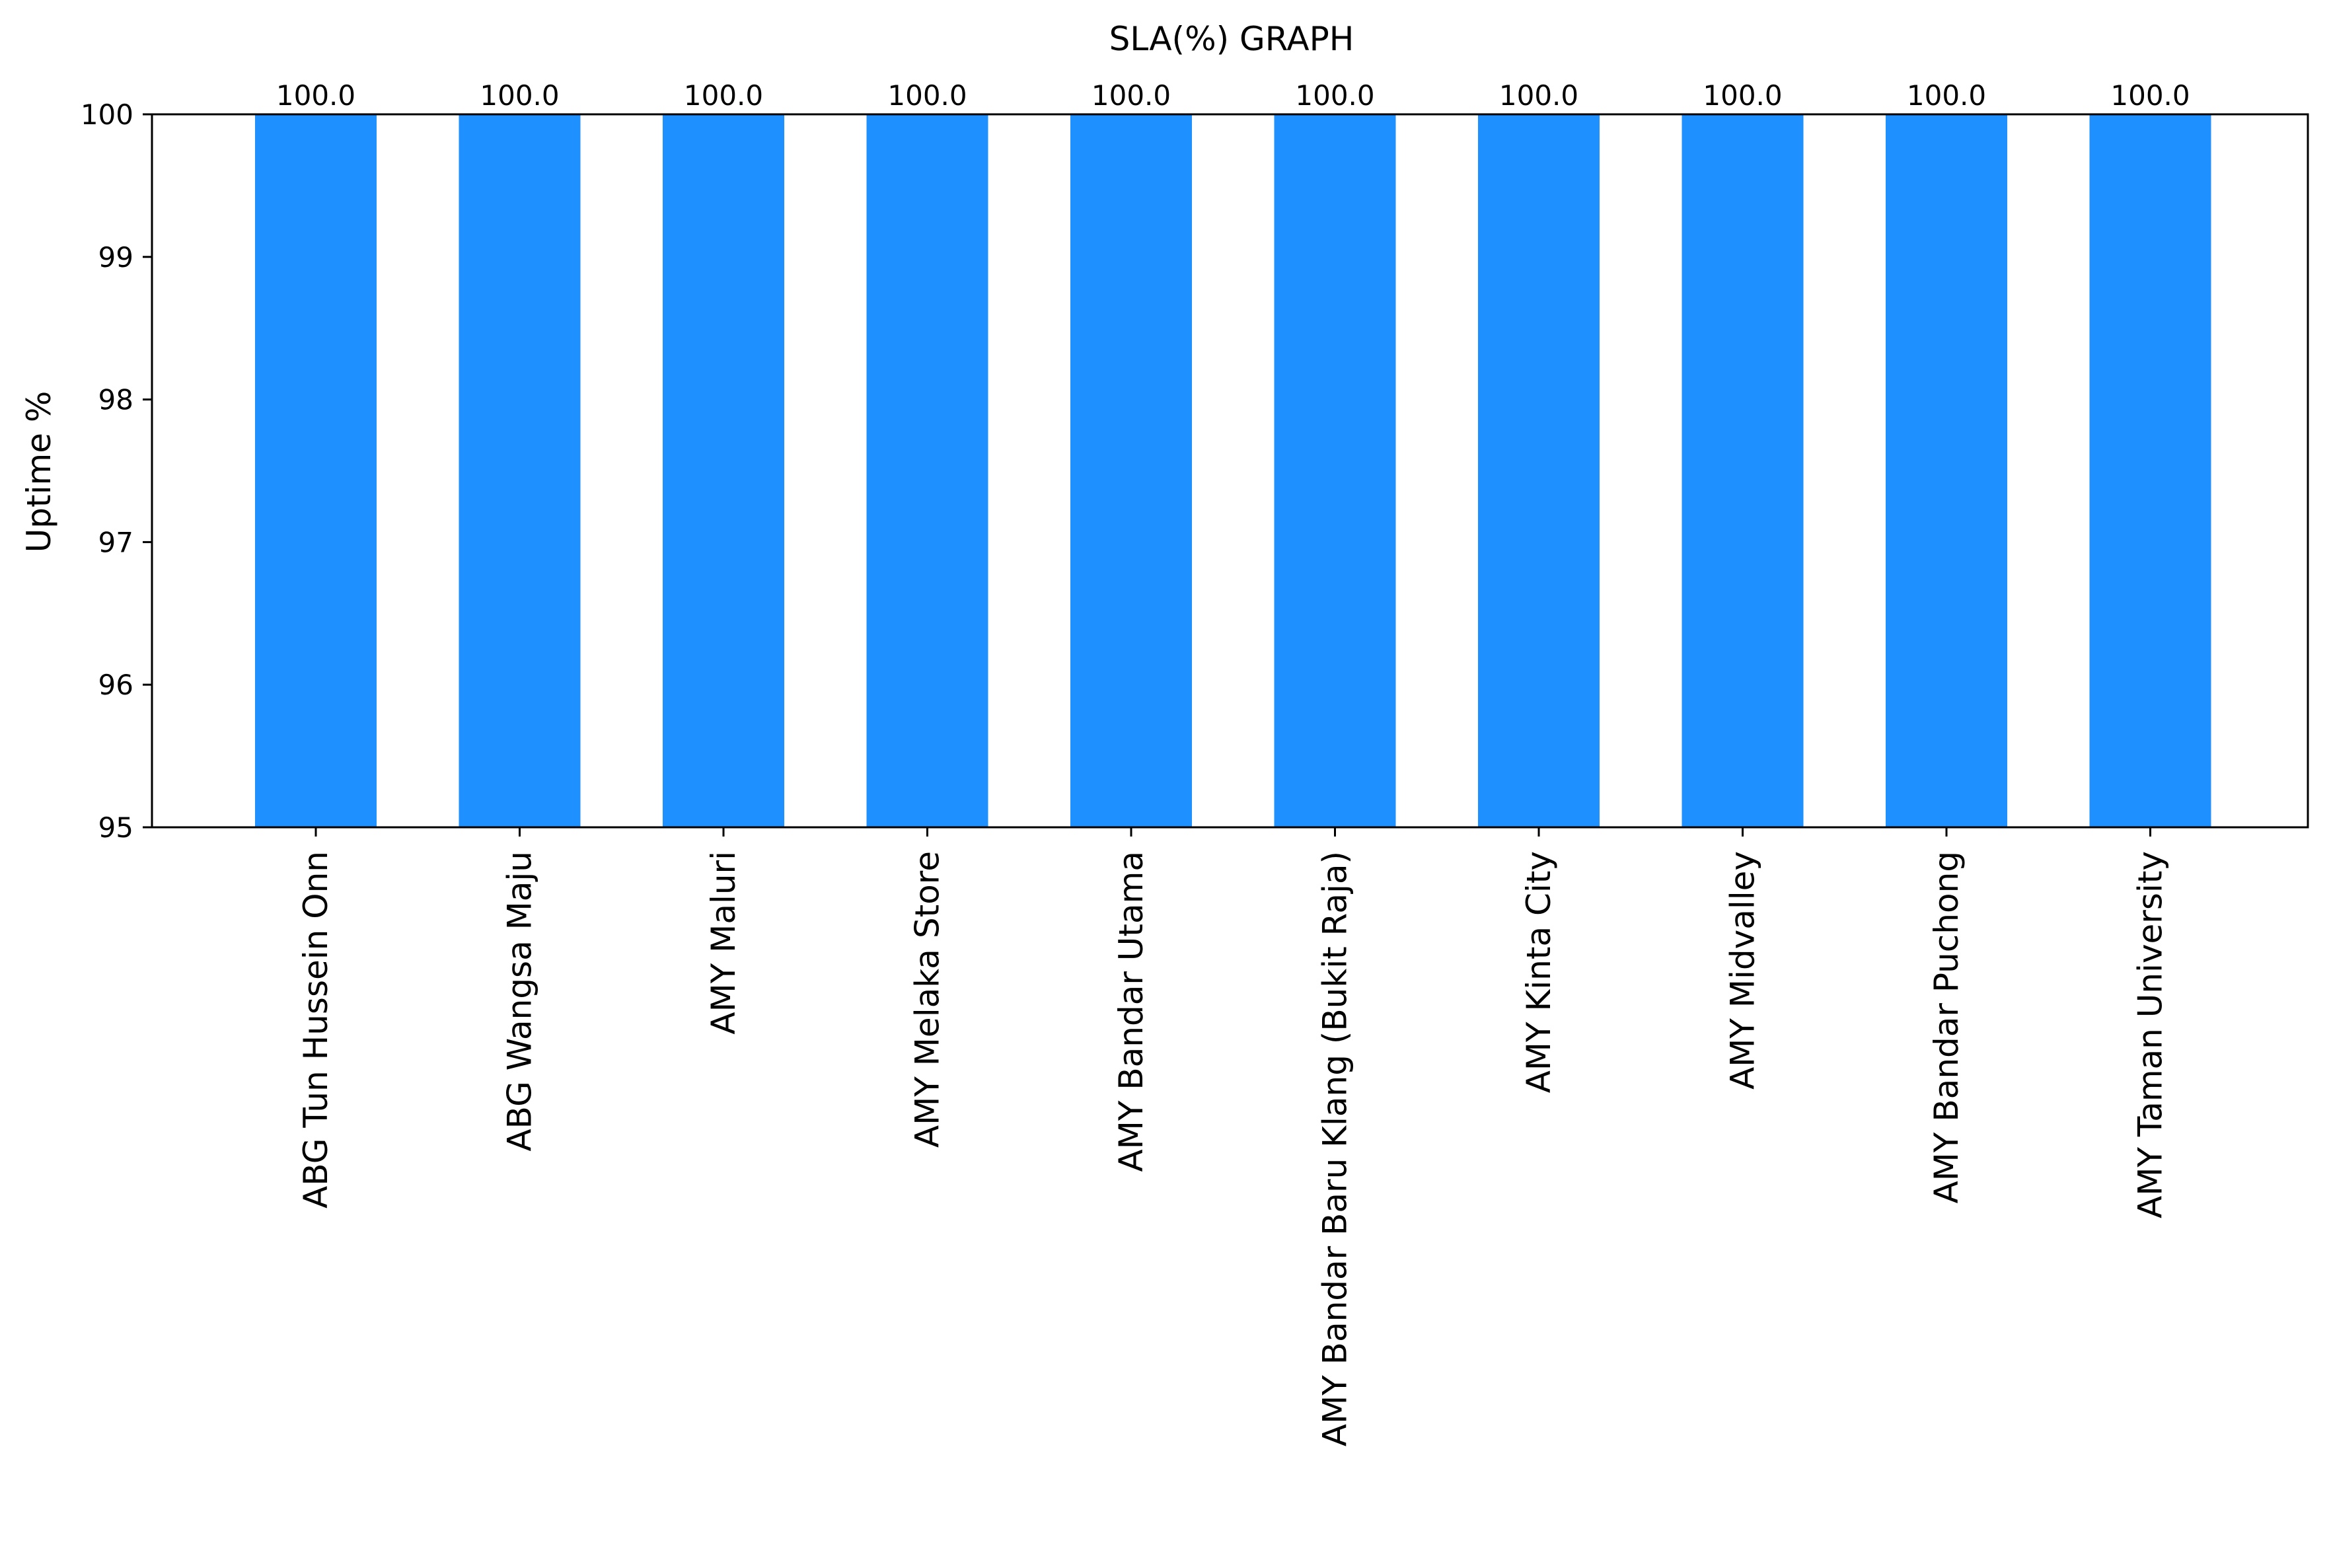 This screenshot has width=2331, height=1568. What do you see at coordinates (1131, 1011) in the screenshot?
I see `x-tick-label: AMY Bandar Utama` at bounding box center [1131, 1011].